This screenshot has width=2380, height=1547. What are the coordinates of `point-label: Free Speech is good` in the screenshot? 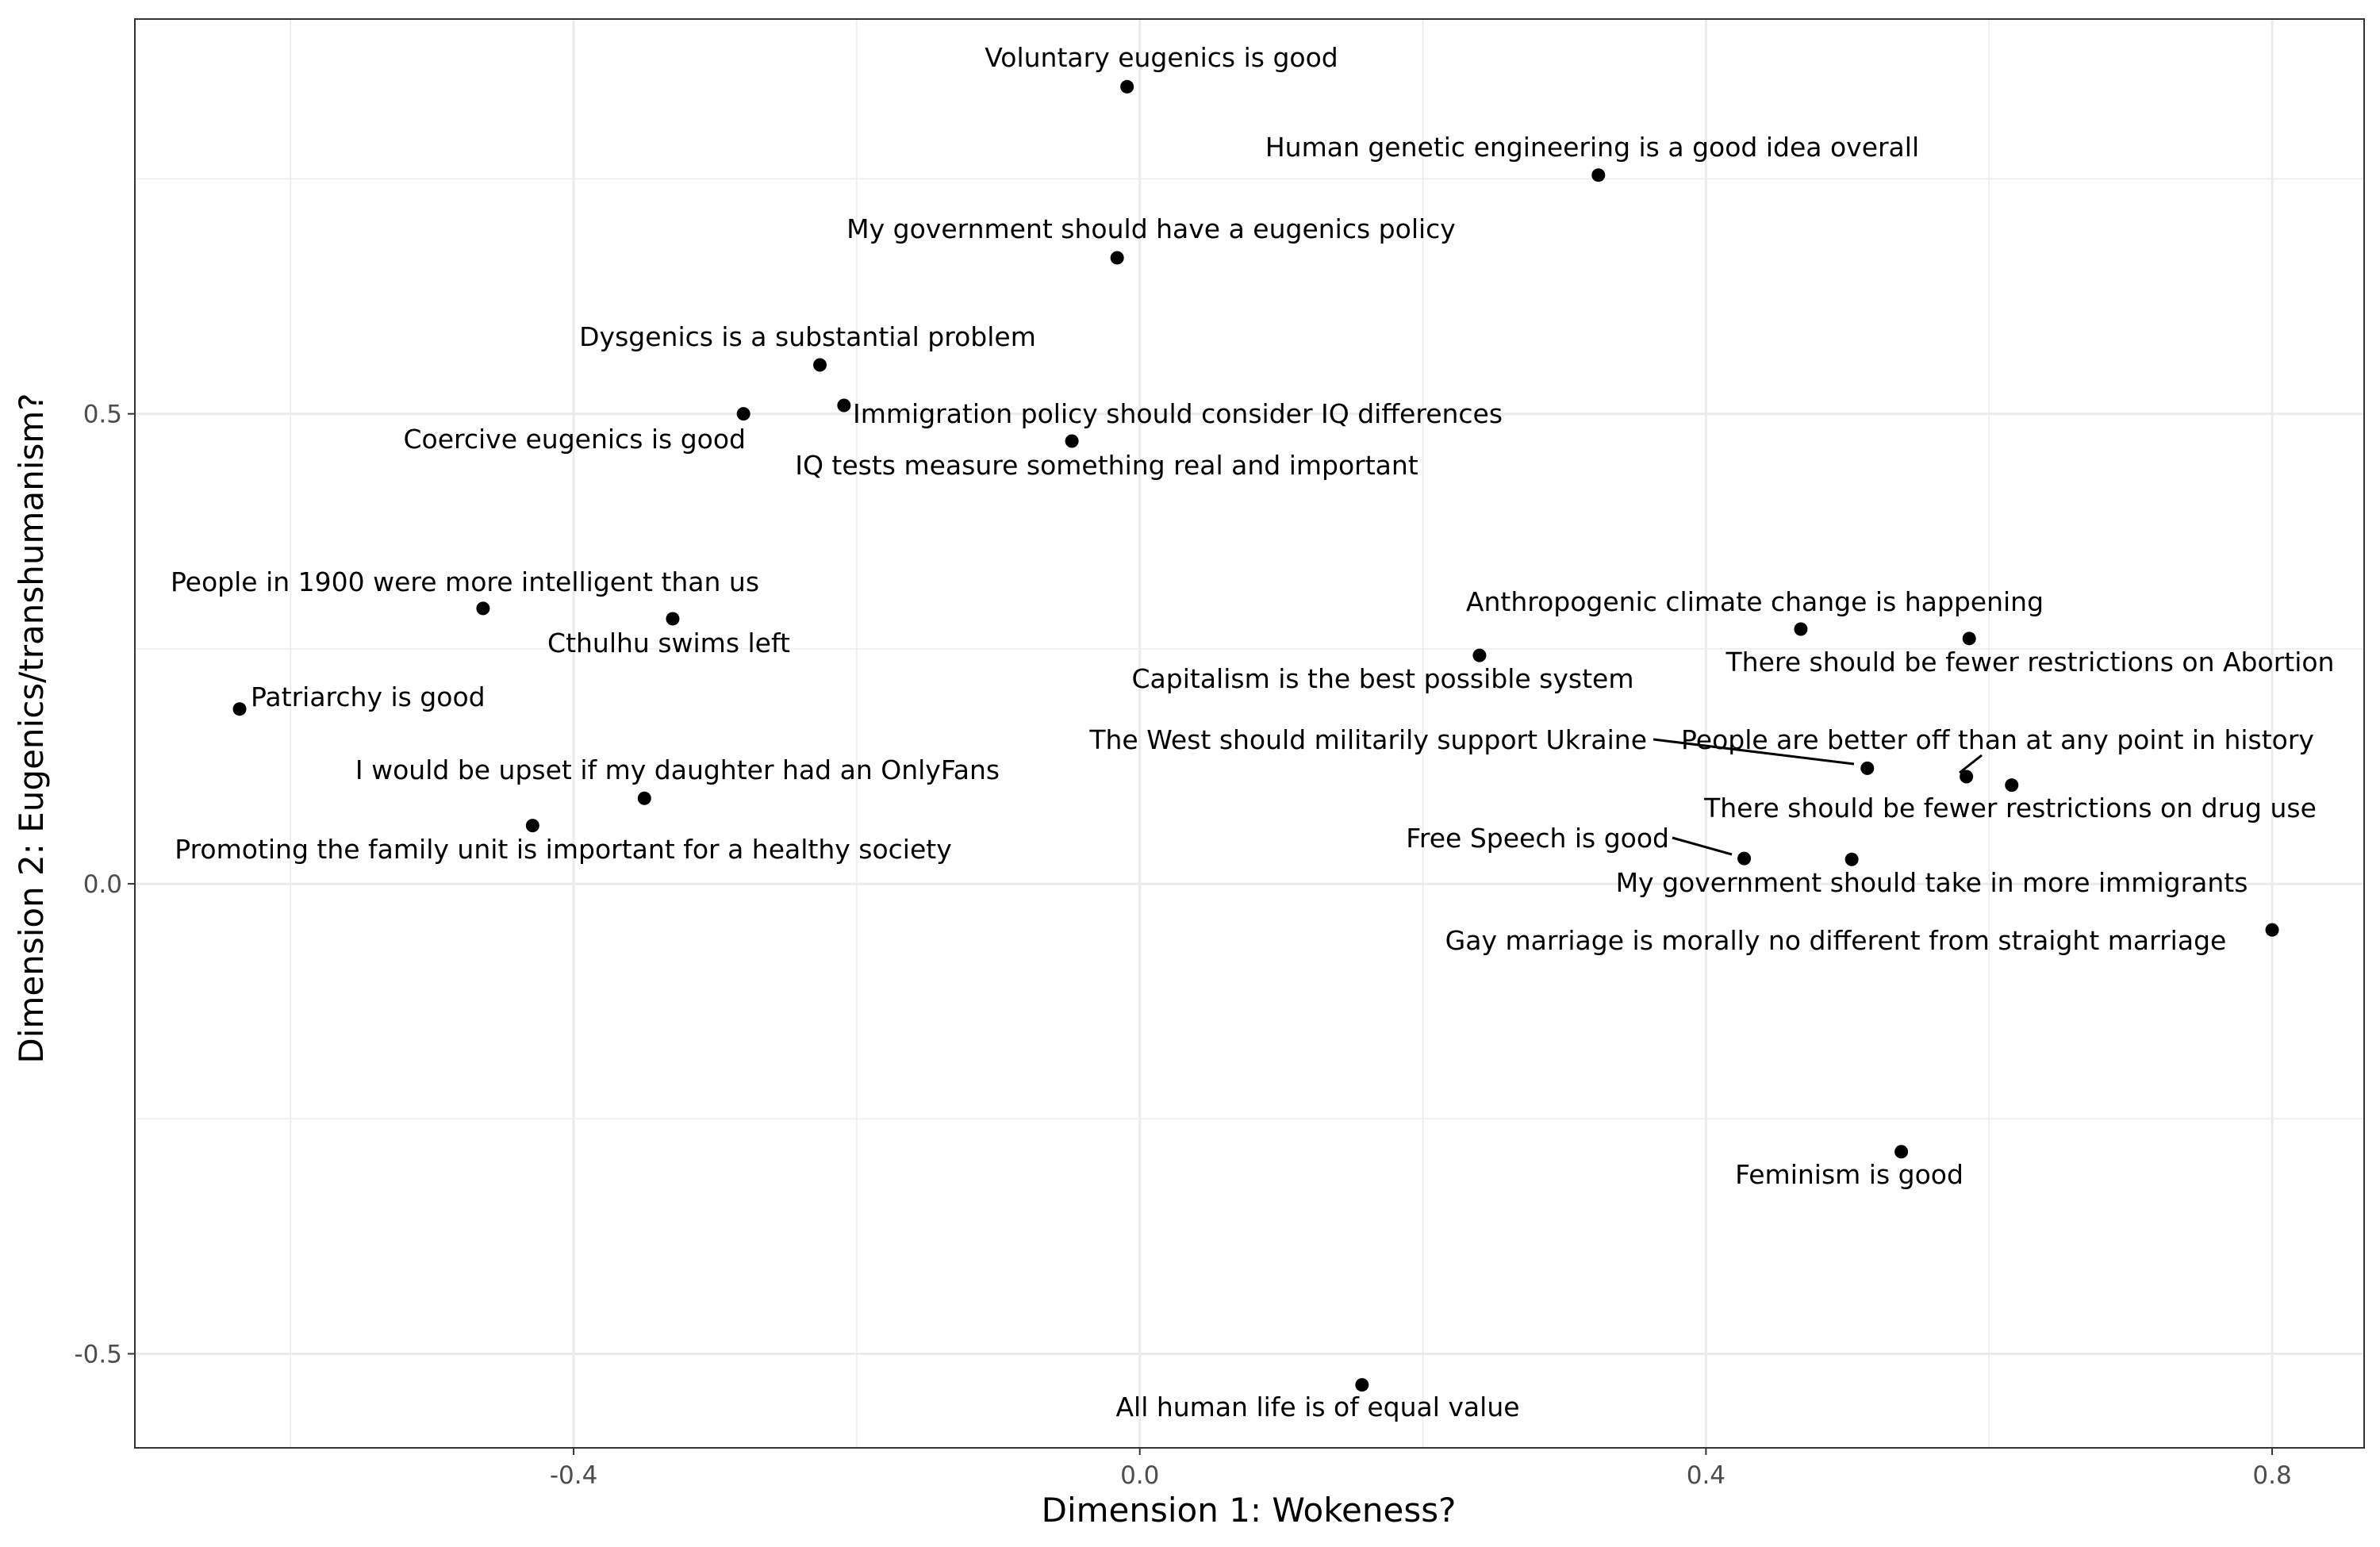 It's located at (1537, 838).